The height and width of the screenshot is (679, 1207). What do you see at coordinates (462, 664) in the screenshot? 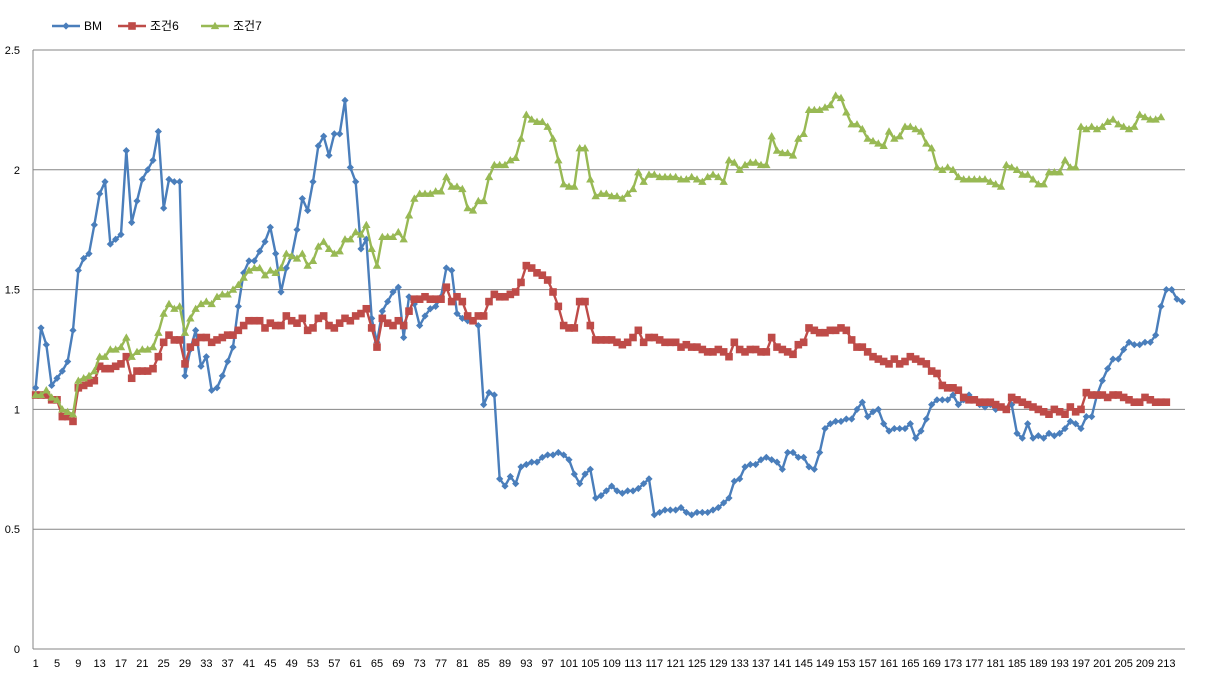
I see `x-tick-label: 81` at bounding box center [462, 664].